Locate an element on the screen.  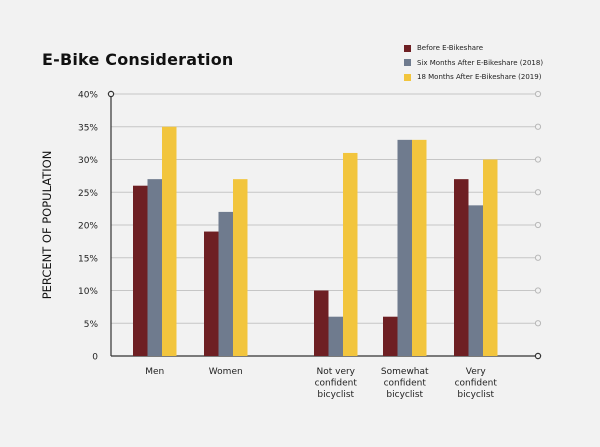
x-tick-label: Women is located at coordinates (226, 372).